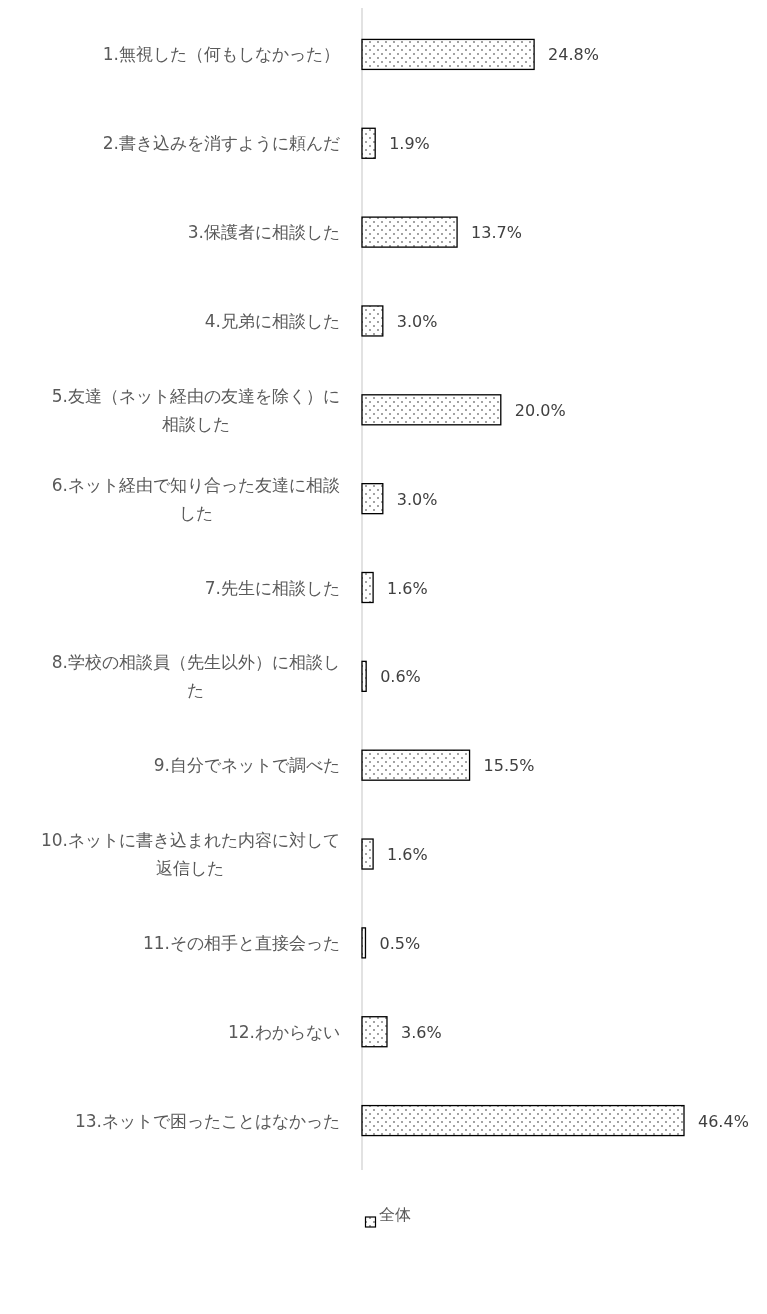 The width and height of the screenshot is (767, 1314). I want to click on y-tick-label: 10.ネットに書き込まれた内容に対して返信した, so click(190, 854).